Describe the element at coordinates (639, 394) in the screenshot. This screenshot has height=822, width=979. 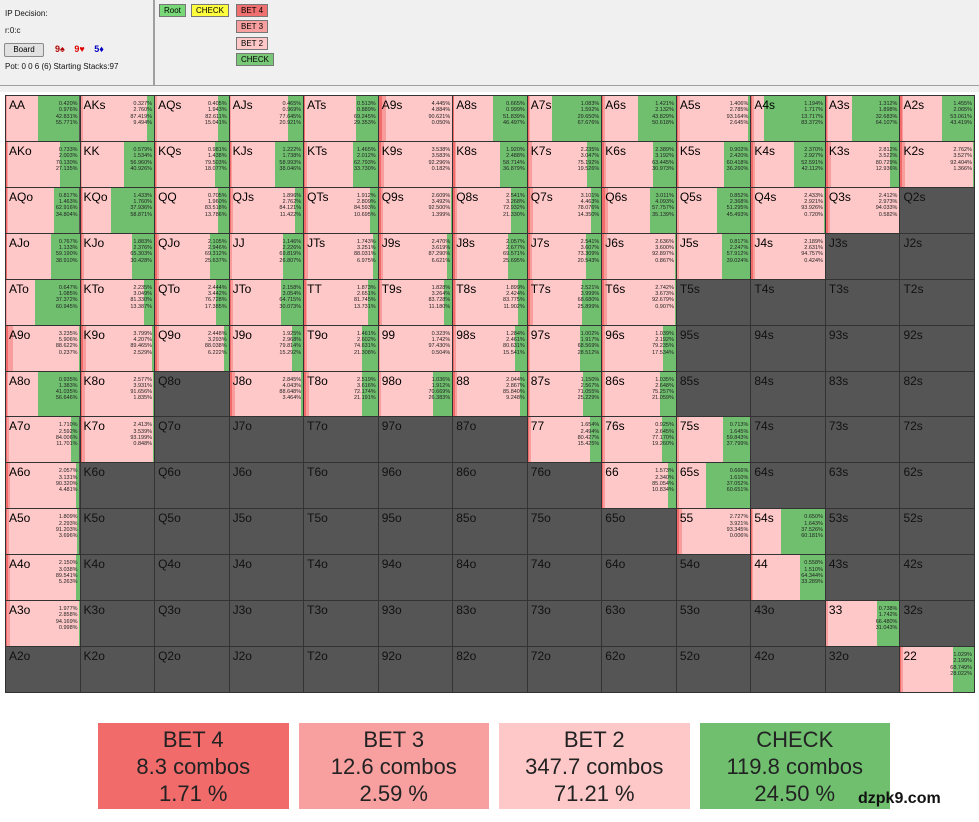
I see `hand-cell: 1.035% 2.648% 75.257% 21.059% 86s` at that location.